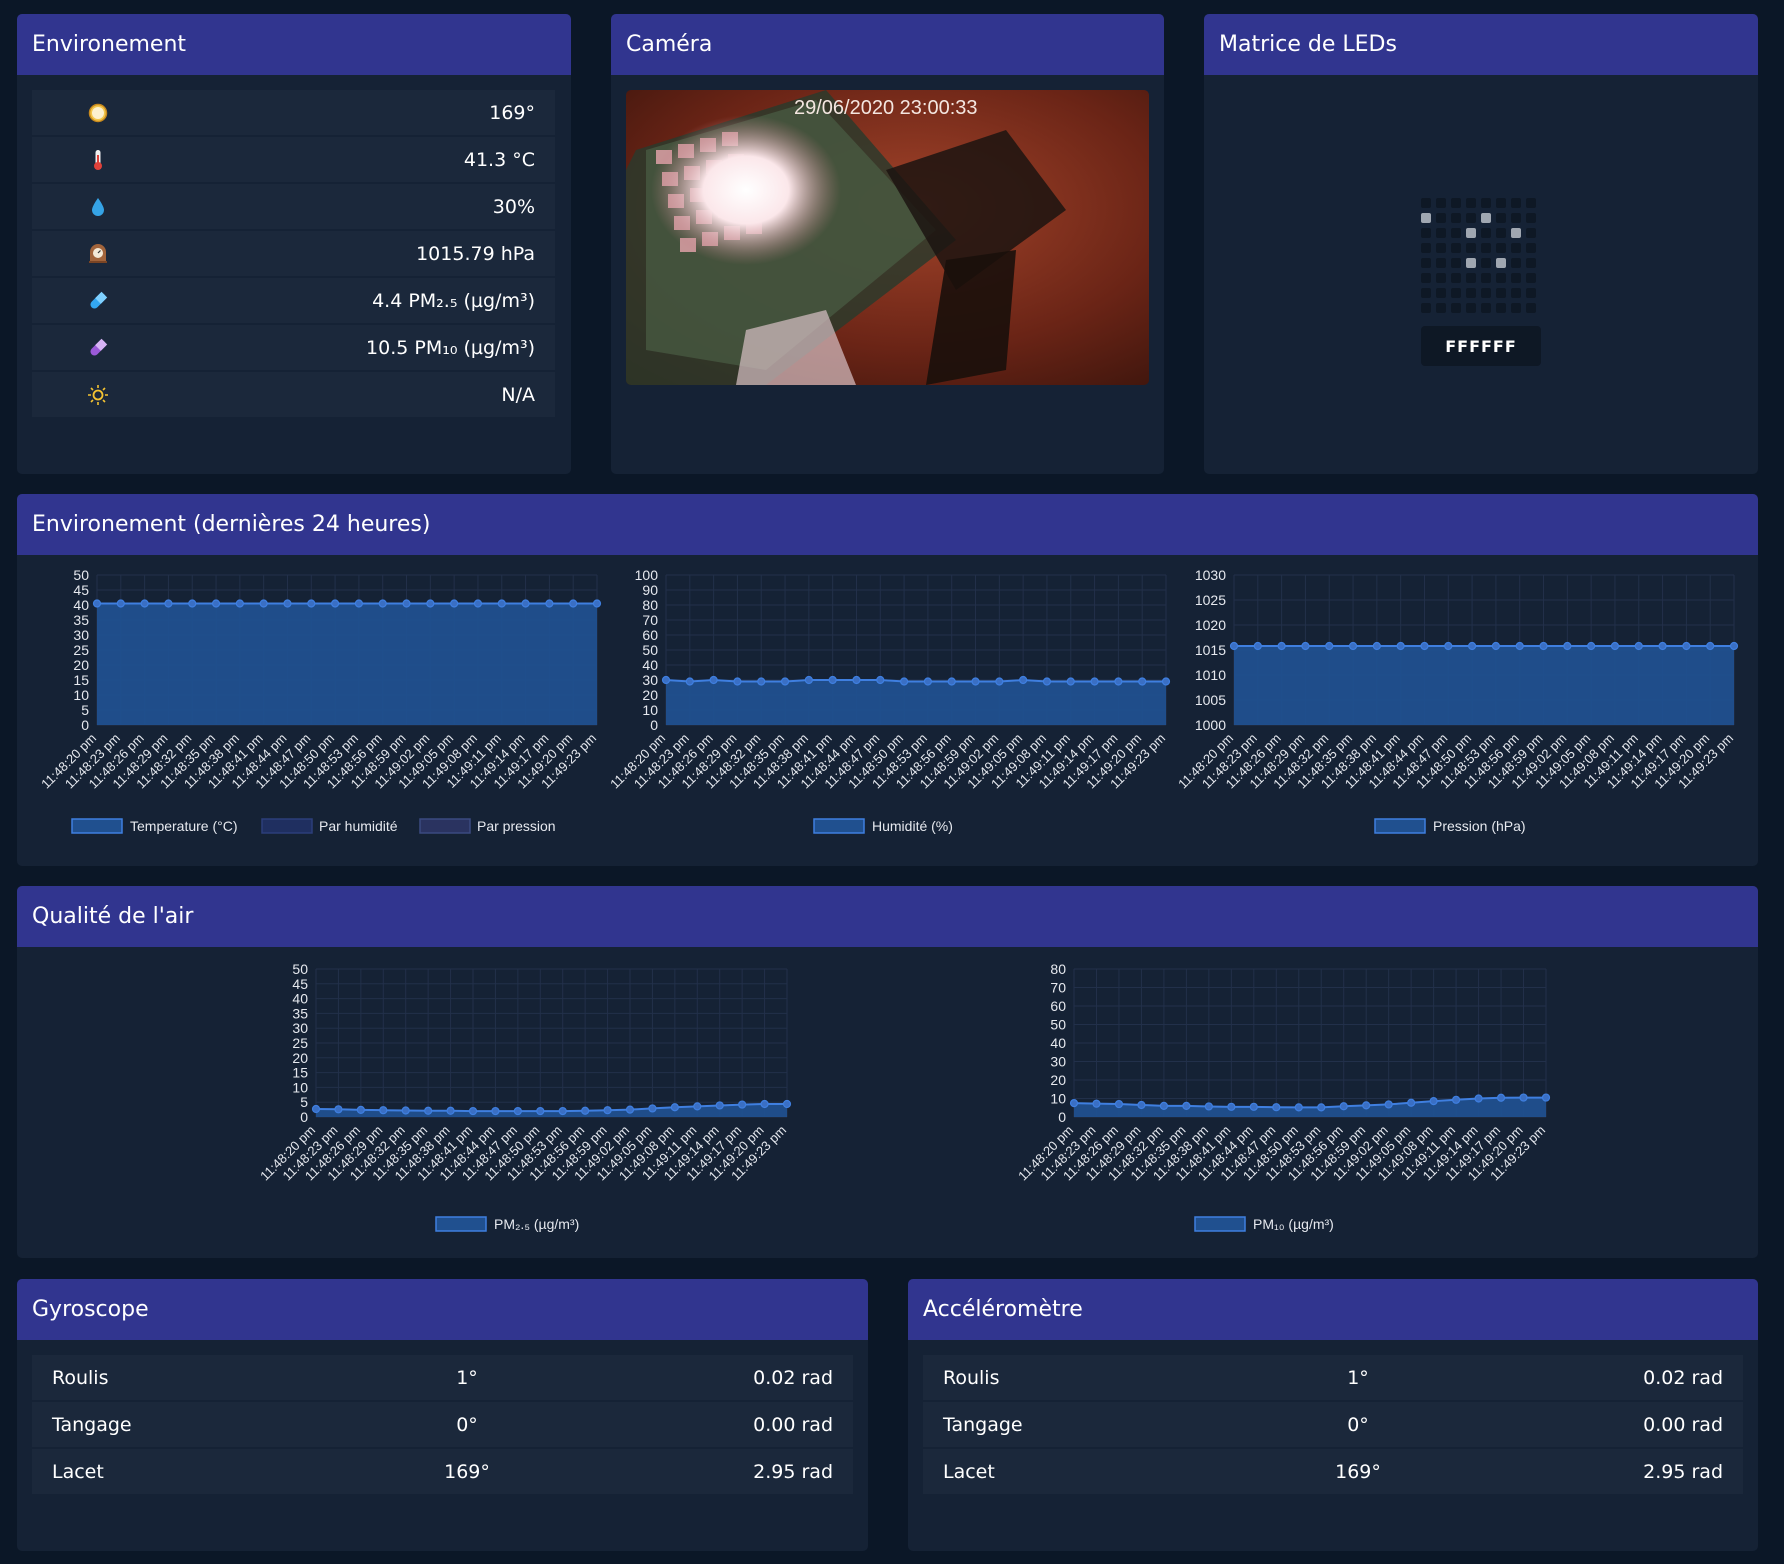 Image resolution: width=1784 pixels, height=1564 pixels. Describe the element at coordinates (445, 826) in the screenshot. I see `legend-swatch-pressure-ref` at that location.